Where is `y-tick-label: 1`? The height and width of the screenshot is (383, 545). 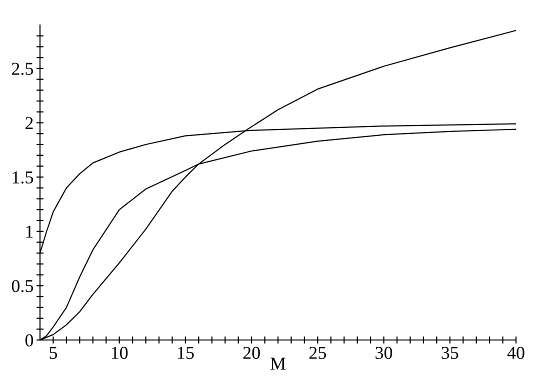
y-tick-label: 1 is located at coordinates (29, 232).